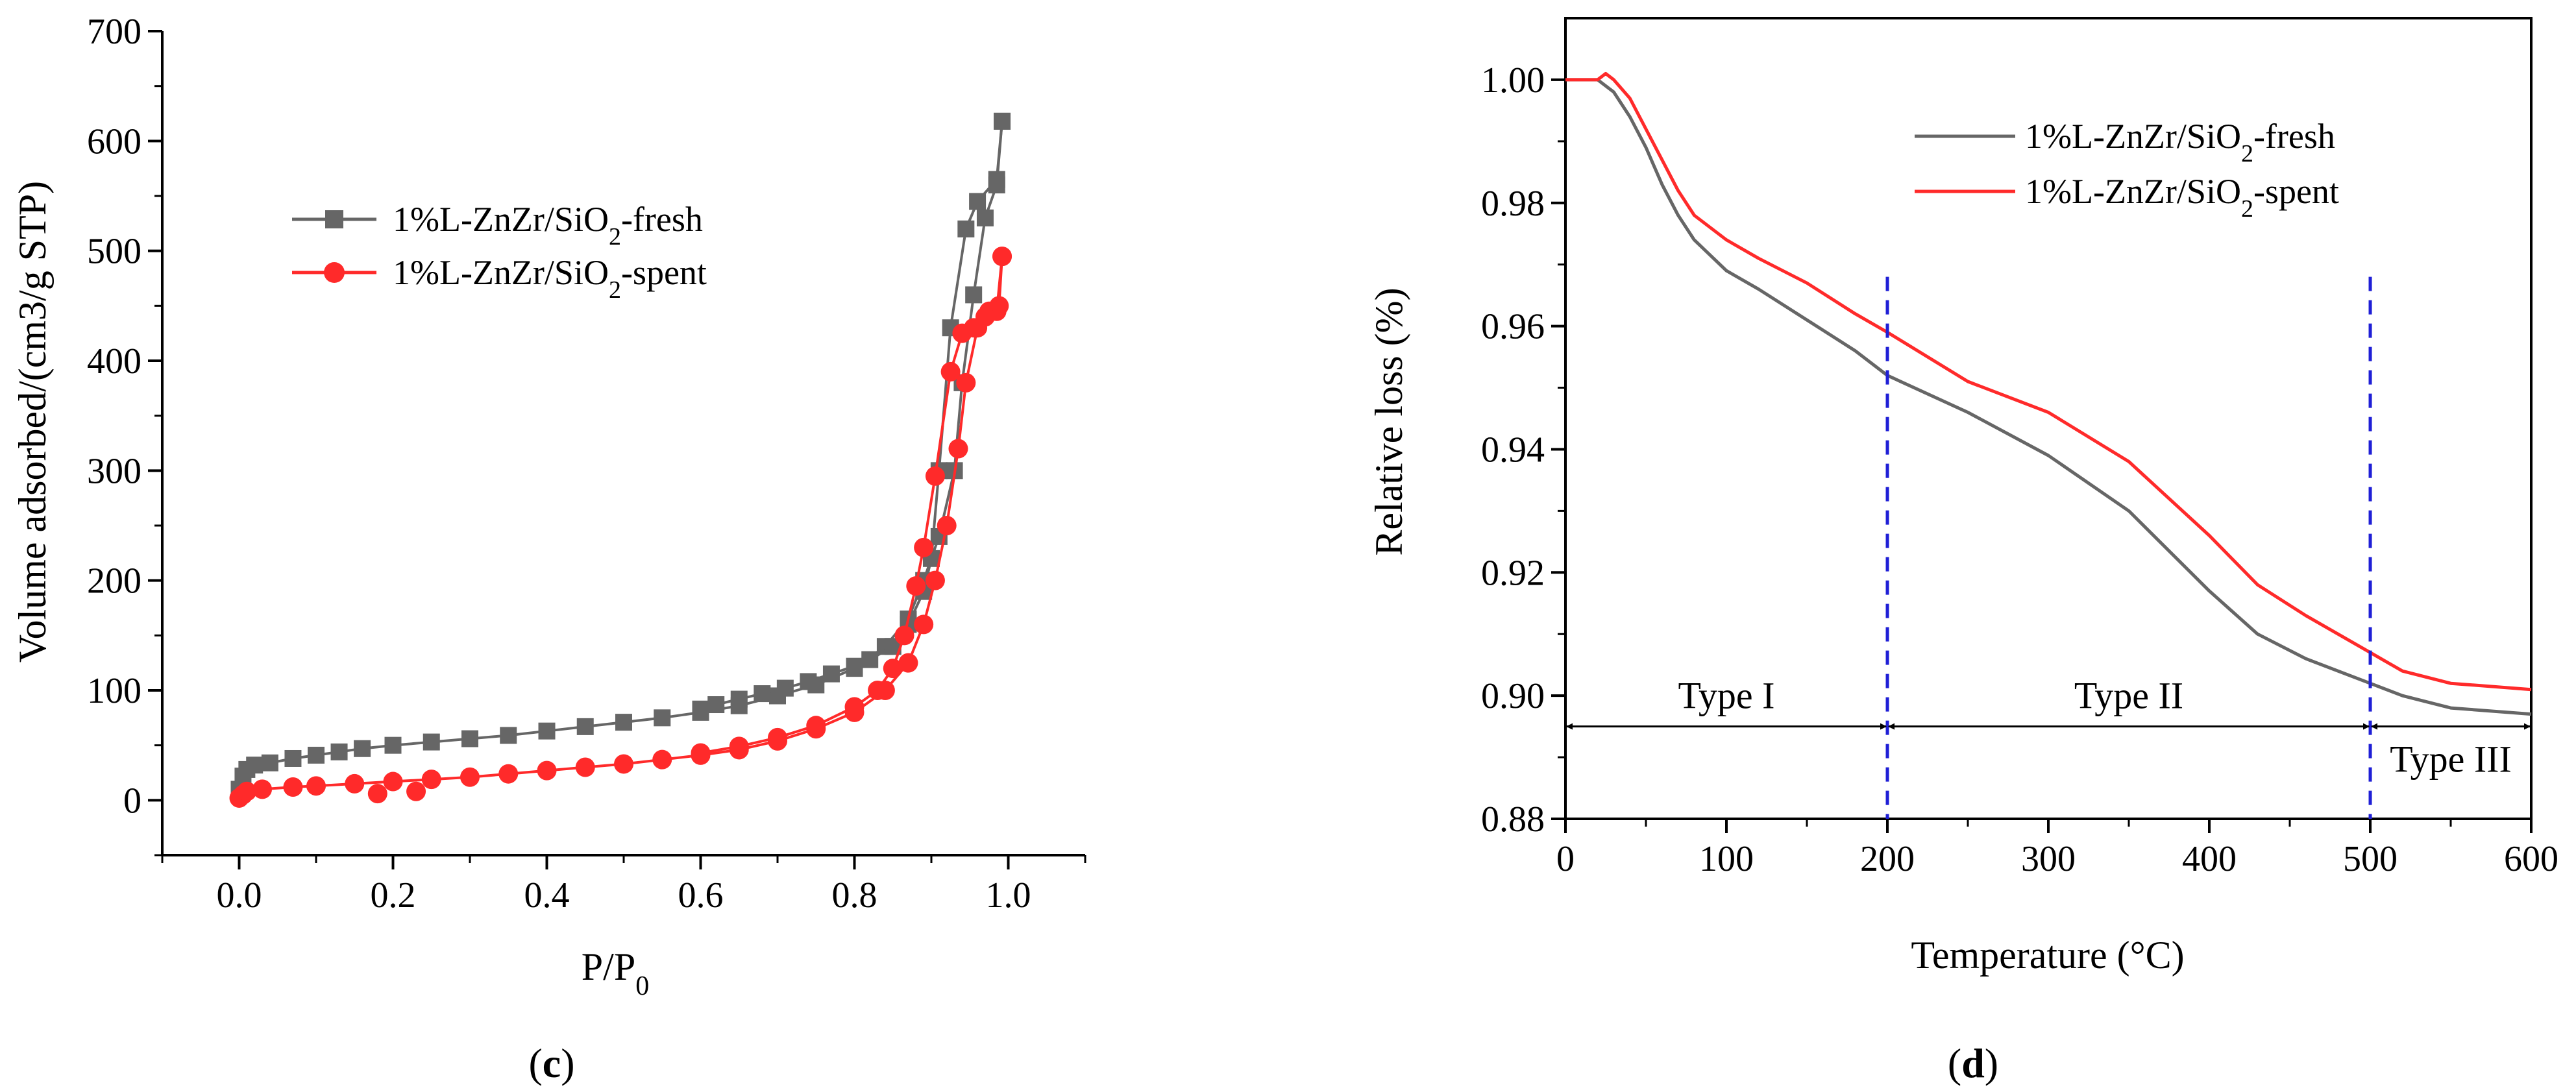  What do you see at coordinates (2531, 859) in the screenshot?
I see `chart-d-x-tick-label: 600` at bounding box center [2531, 859].